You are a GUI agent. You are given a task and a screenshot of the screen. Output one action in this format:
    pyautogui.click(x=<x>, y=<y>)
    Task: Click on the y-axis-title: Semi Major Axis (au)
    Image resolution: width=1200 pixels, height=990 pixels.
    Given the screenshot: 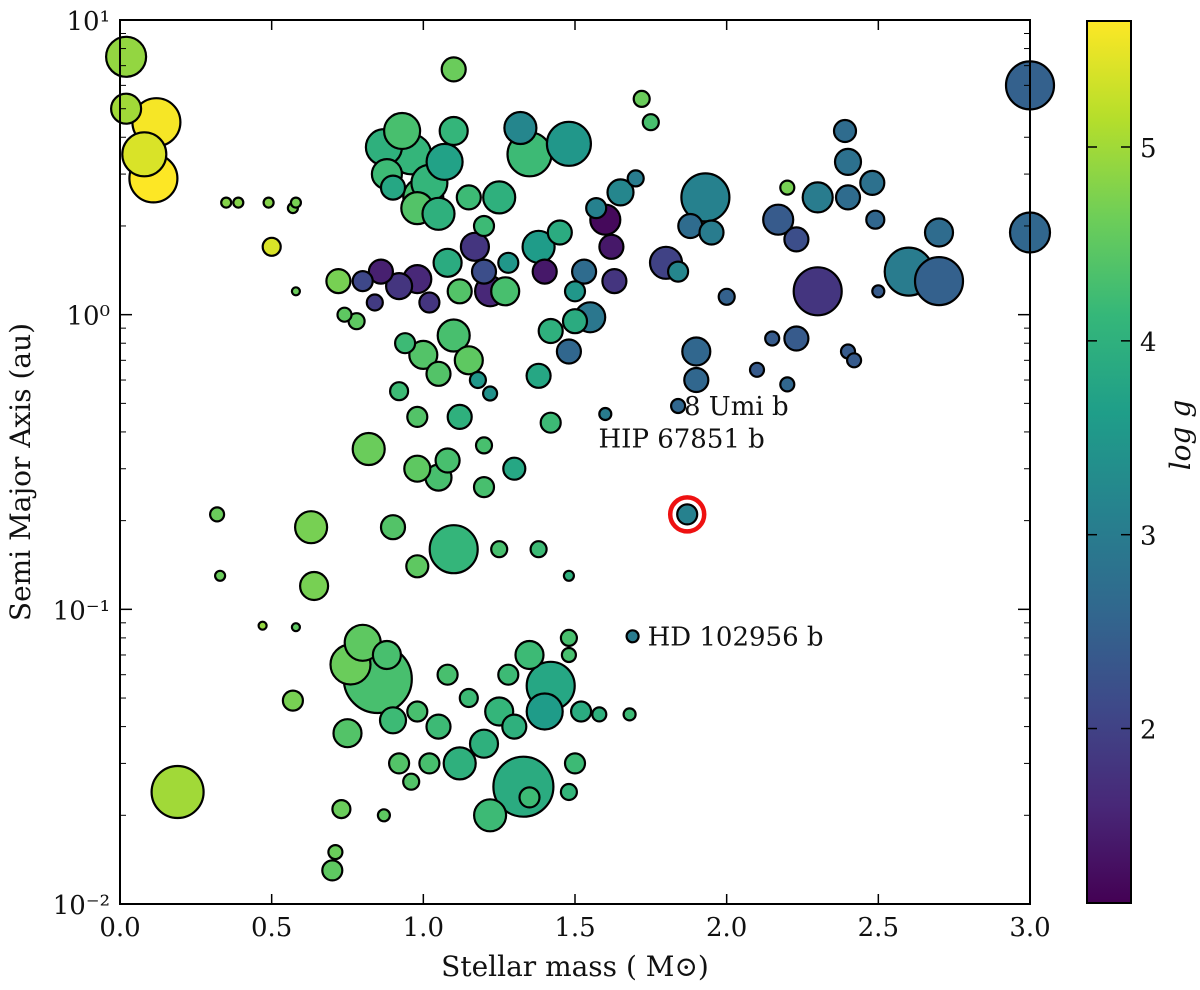 What is the action you would take?
    pyautogui.click(x=20, y=472)
    